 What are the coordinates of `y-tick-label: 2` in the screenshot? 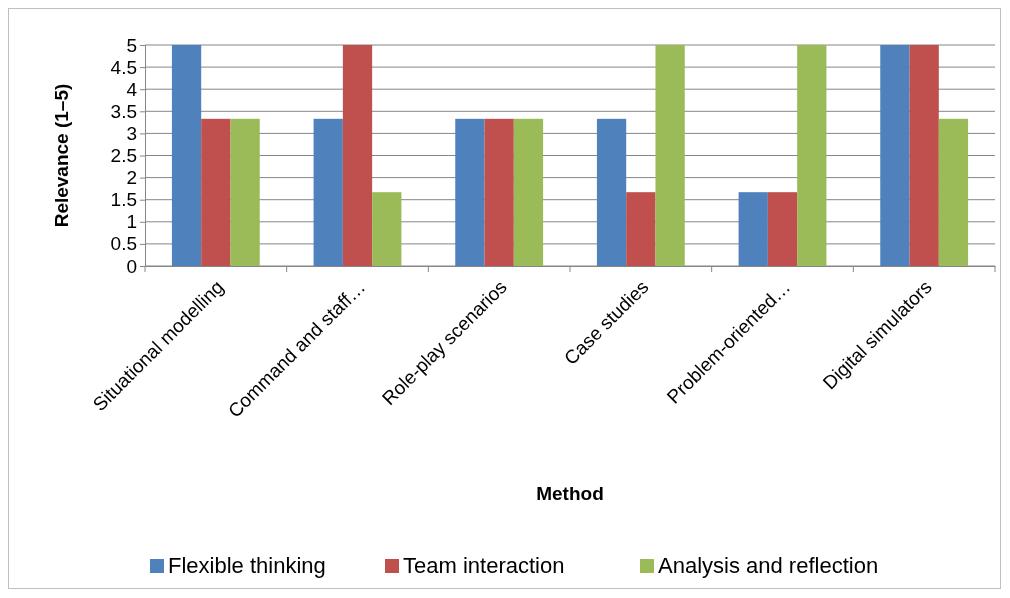 It's located at (131, 178).